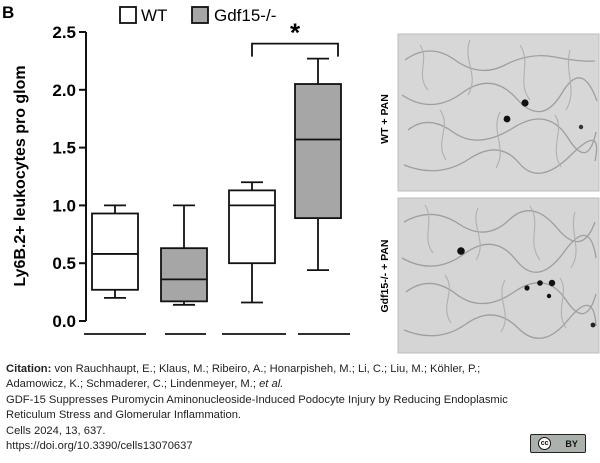 The height and width of the screenshot is (463, 600). I want to click on legend: WT Gdf15-/-, so click(197, 15).